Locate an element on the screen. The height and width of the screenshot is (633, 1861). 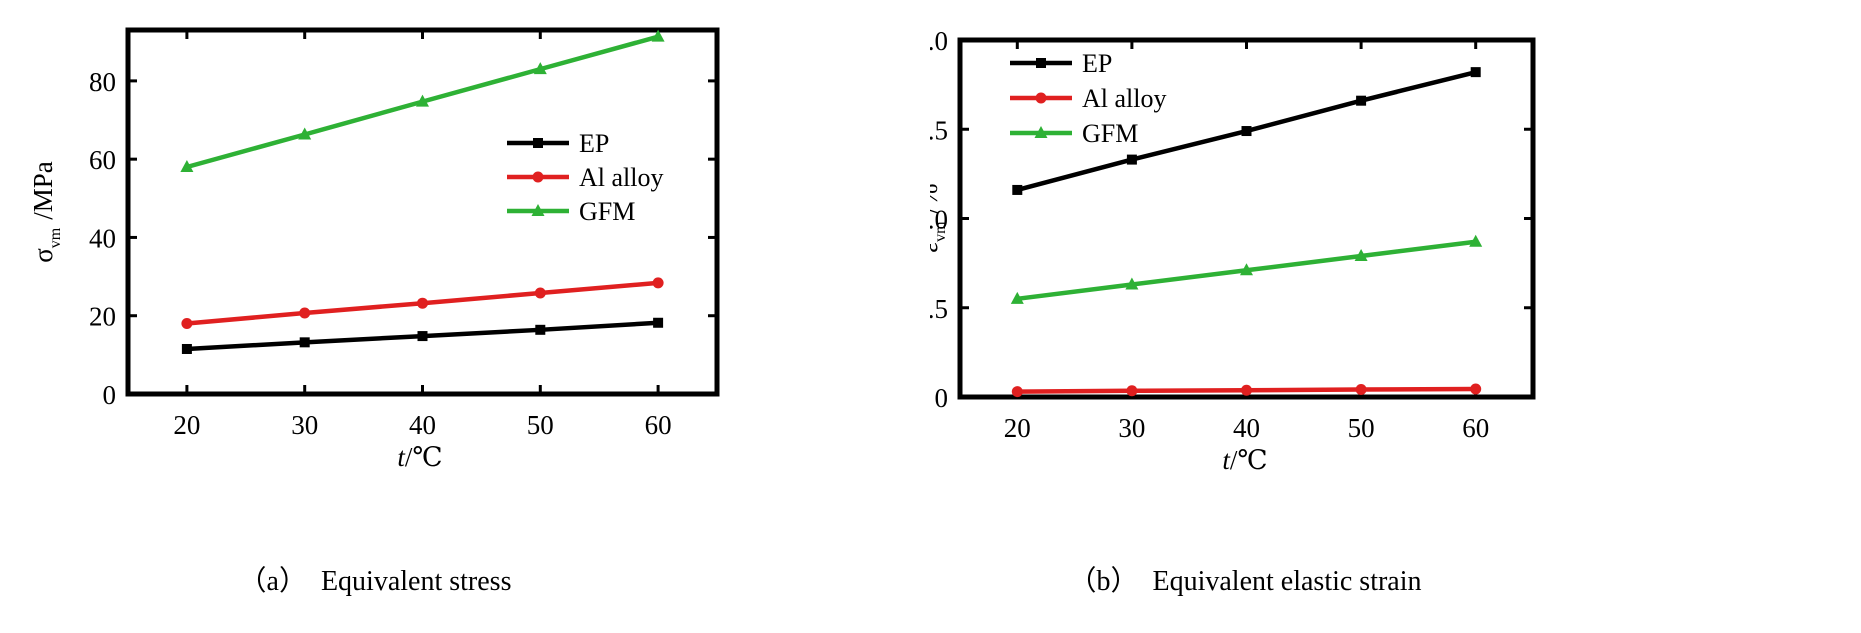
y-axis-symbol: σ is located at coordinates (43, 255).